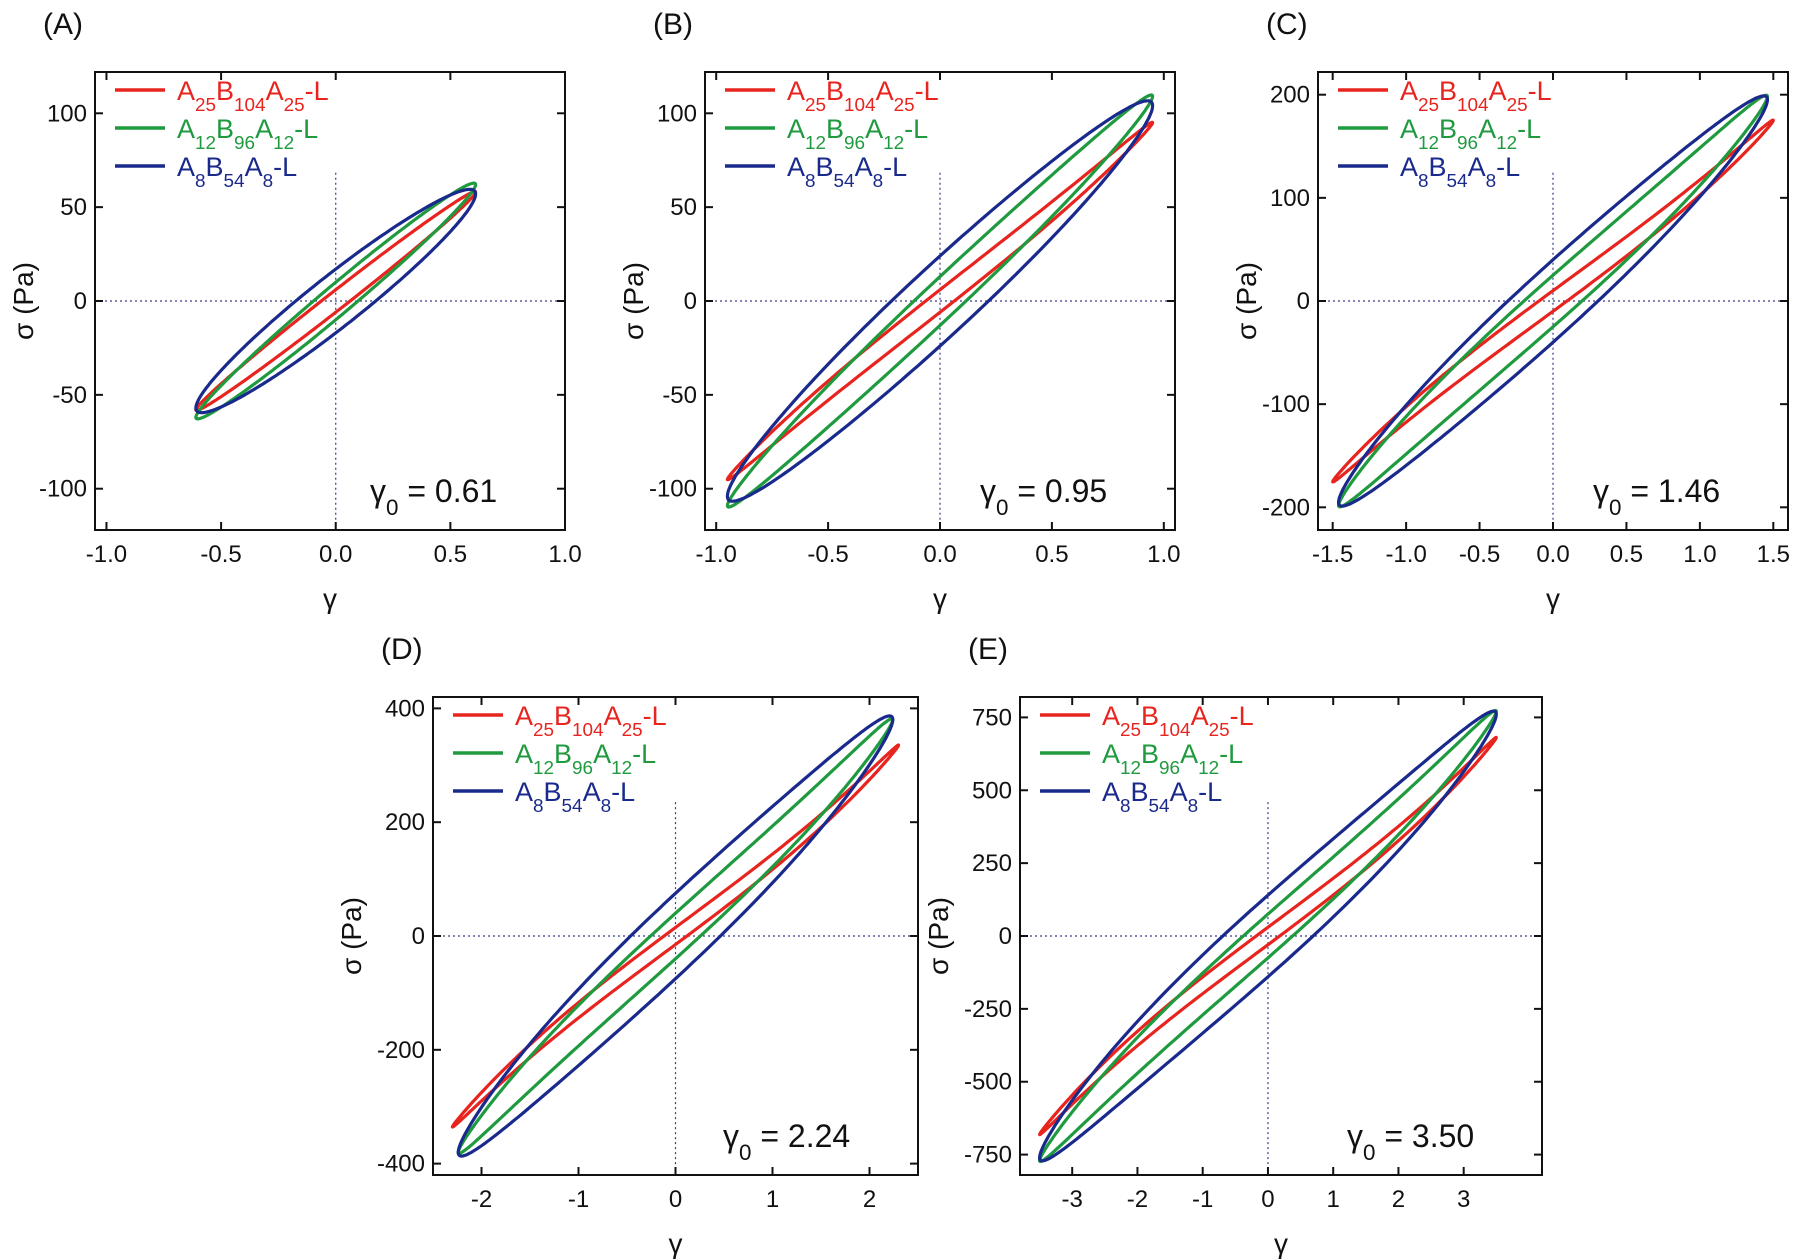 This screenshot has height=1260, width=1806. I want to click on y-tick-label: 400, so click(405, 708).